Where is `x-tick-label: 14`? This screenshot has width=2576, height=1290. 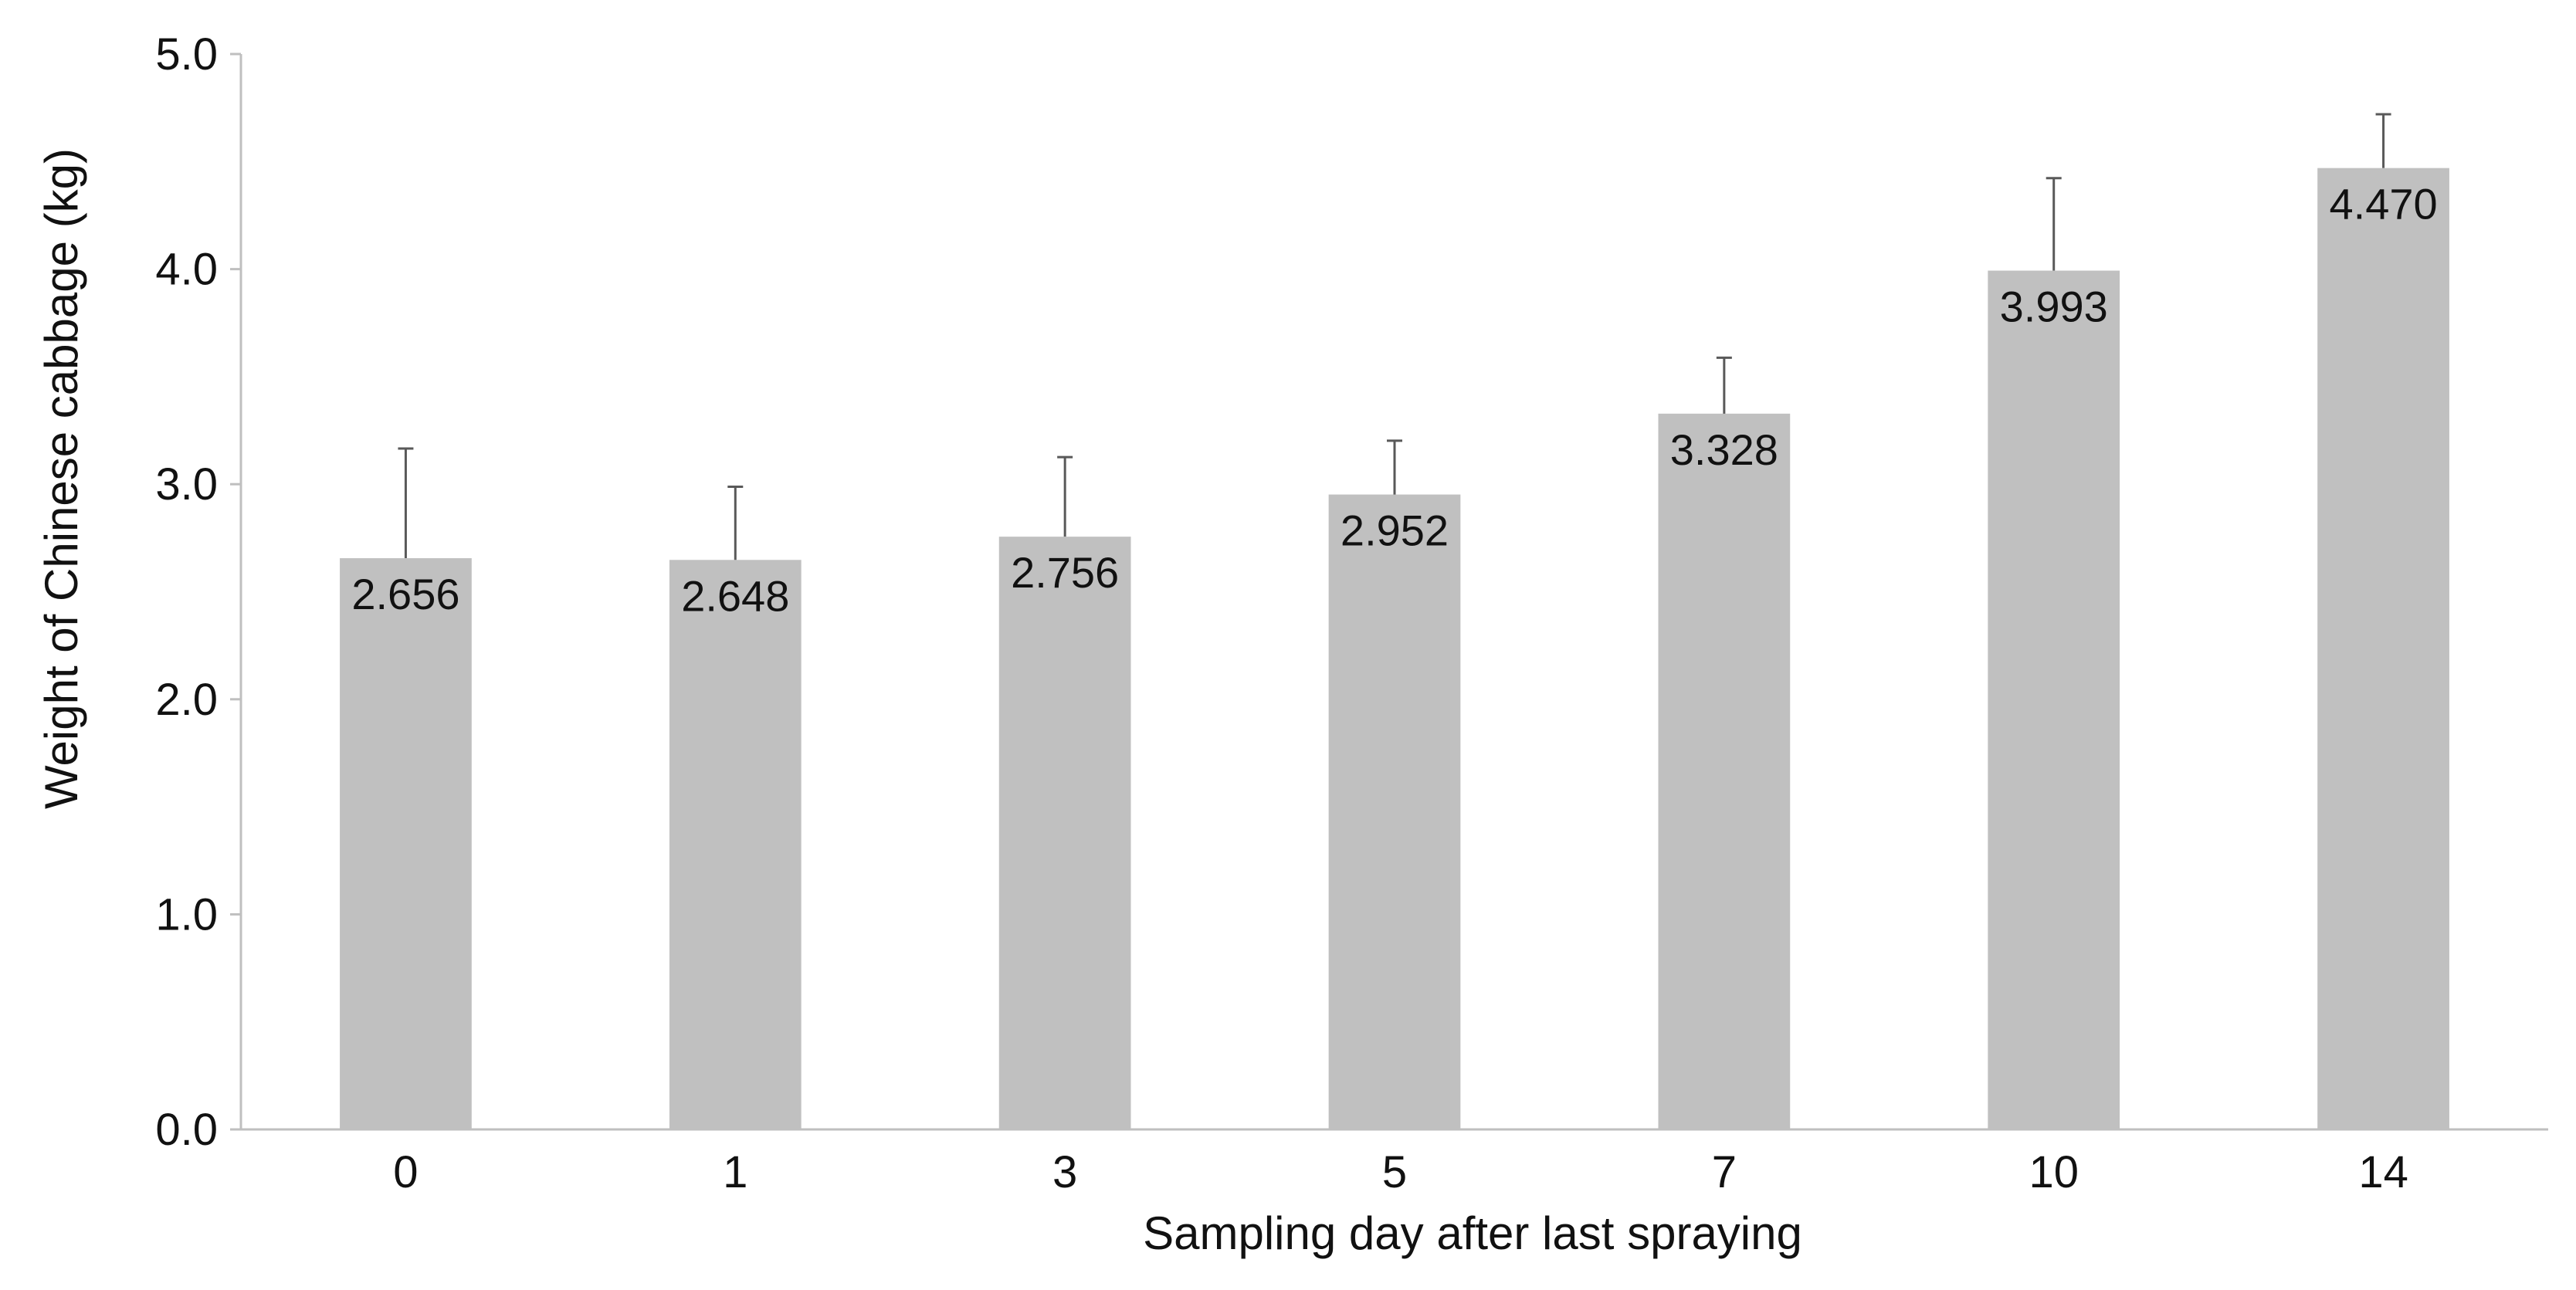 x-tick-label: 14 is located at coordinates (2383, 1172).